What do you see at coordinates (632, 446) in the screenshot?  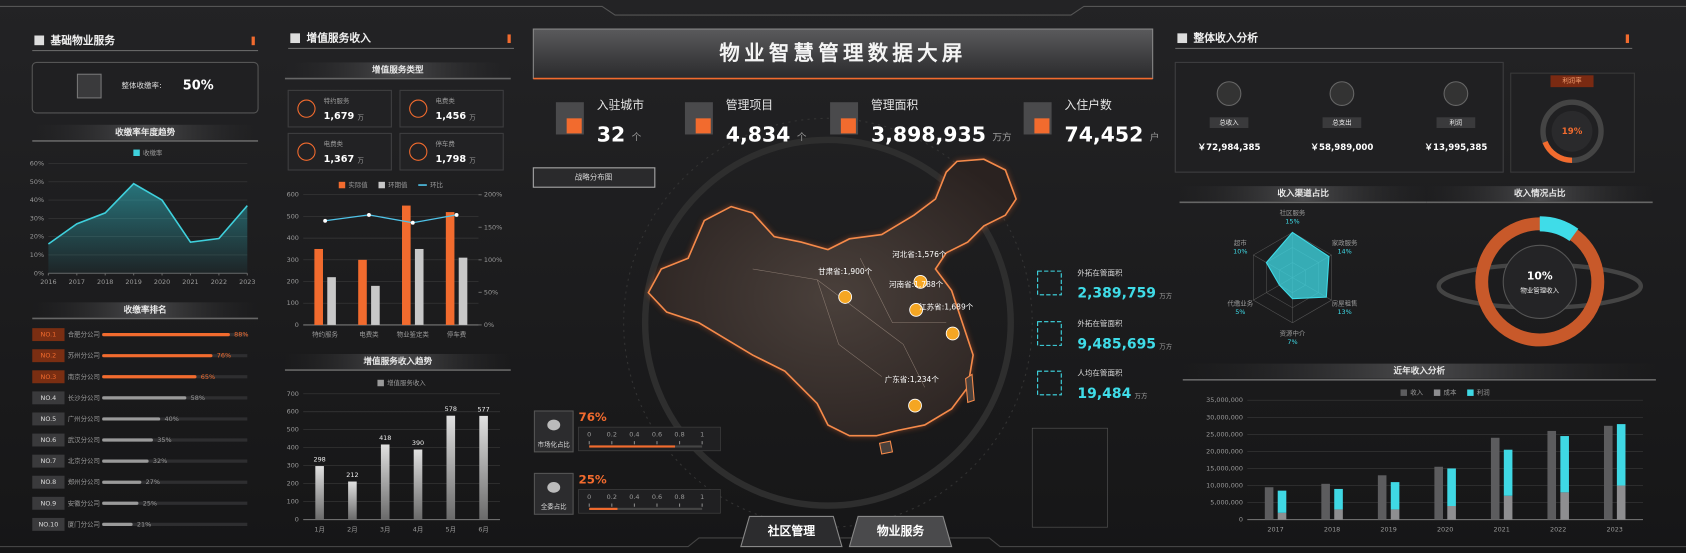 I see `progress-bar` at bounding box center [632, 446].